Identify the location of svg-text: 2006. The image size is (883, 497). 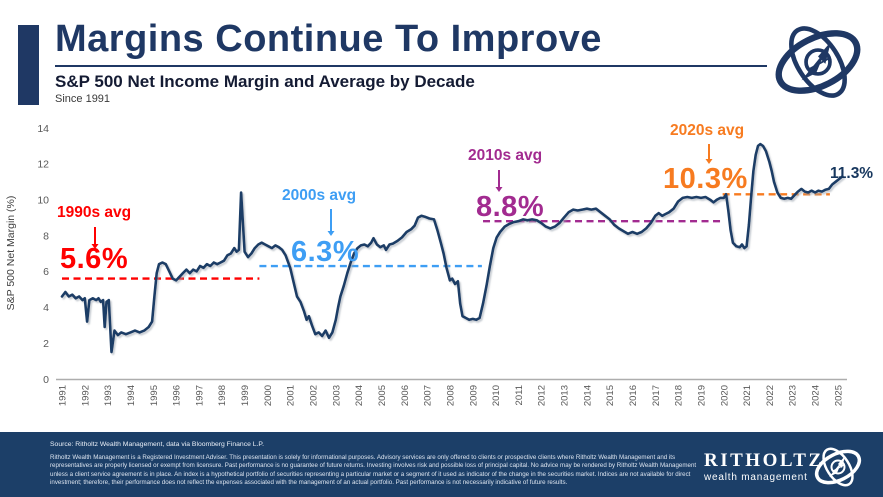
(405, 395).